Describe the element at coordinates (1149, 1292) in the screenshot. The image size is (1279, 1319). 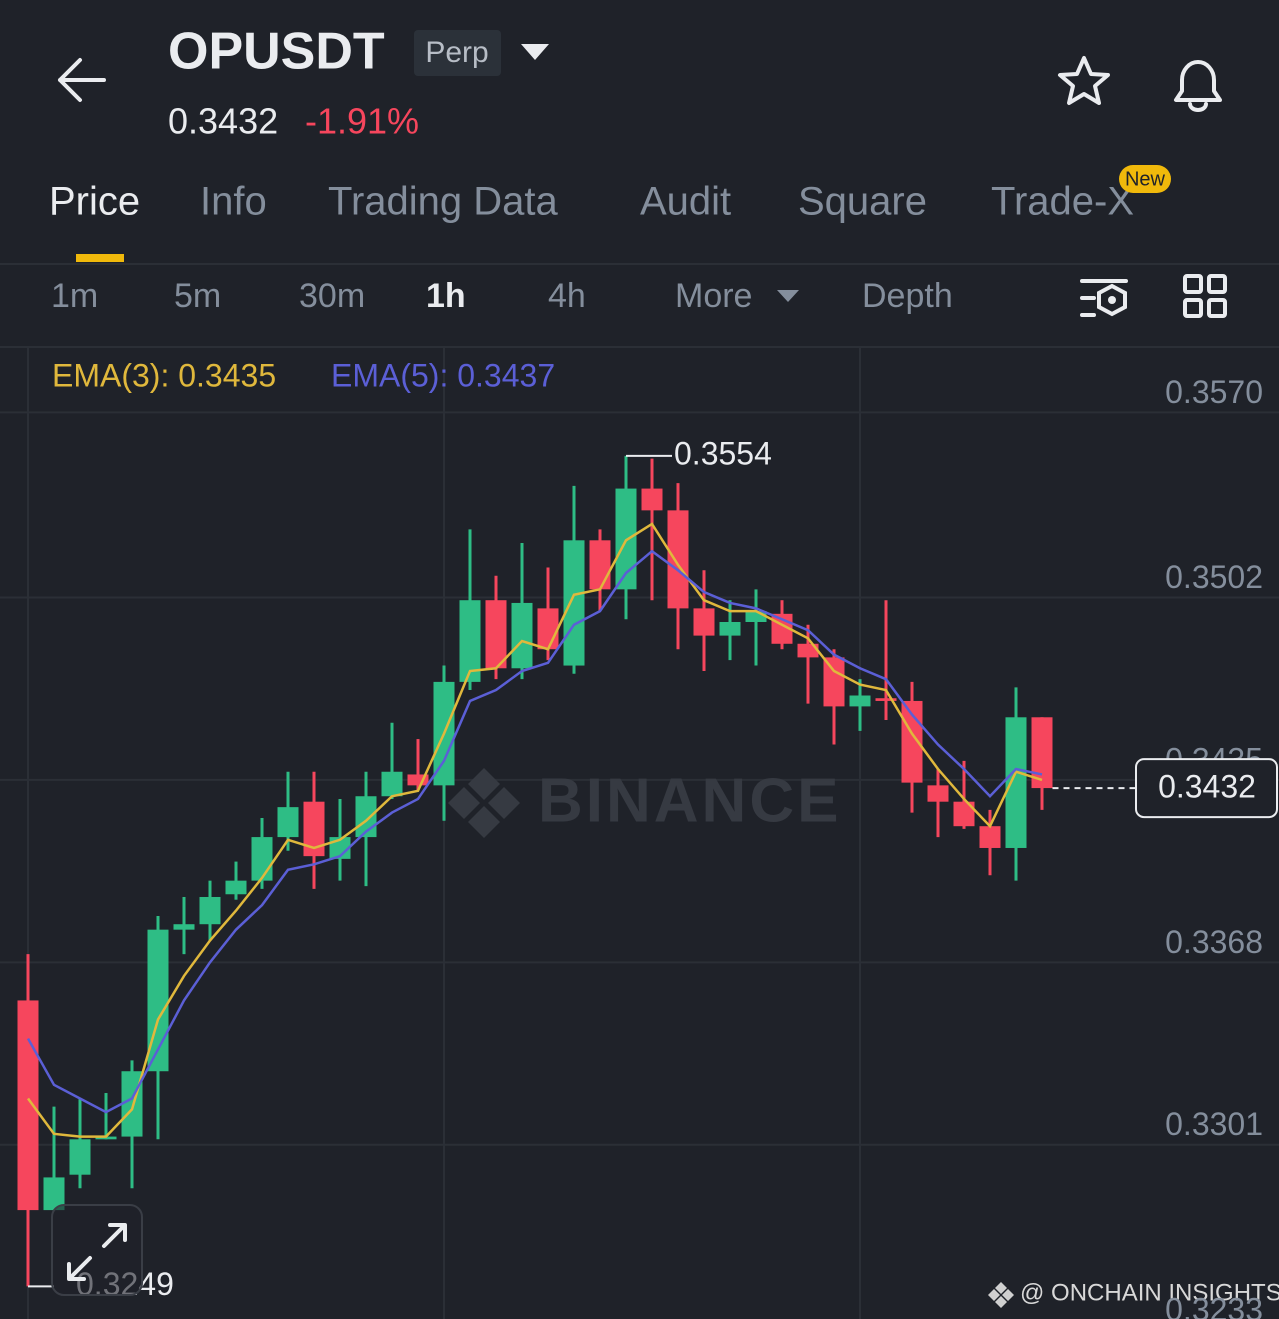
I see `credit: @ ONCHAIN INSIGHTS` at that location.